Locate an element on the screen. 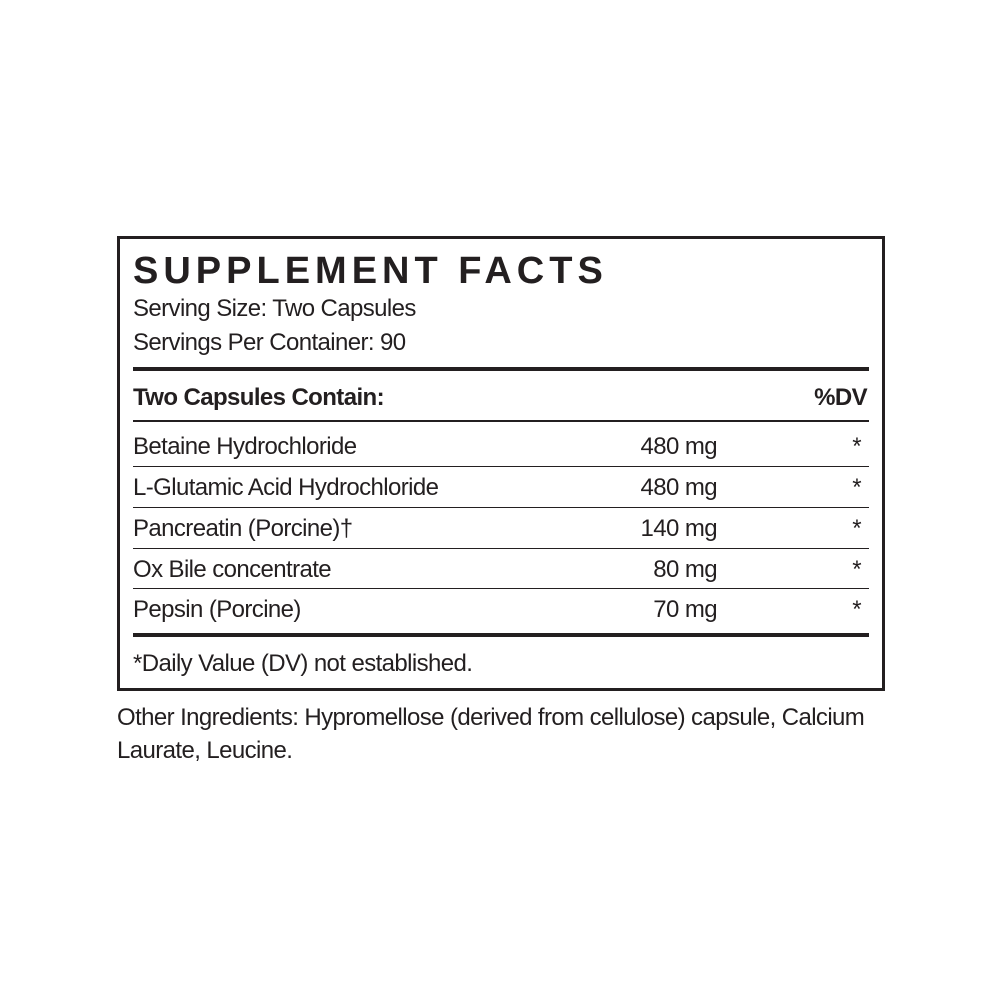  table-row: Betaine Hydrochloride 480 mg * is located at coordinates (501, 447).